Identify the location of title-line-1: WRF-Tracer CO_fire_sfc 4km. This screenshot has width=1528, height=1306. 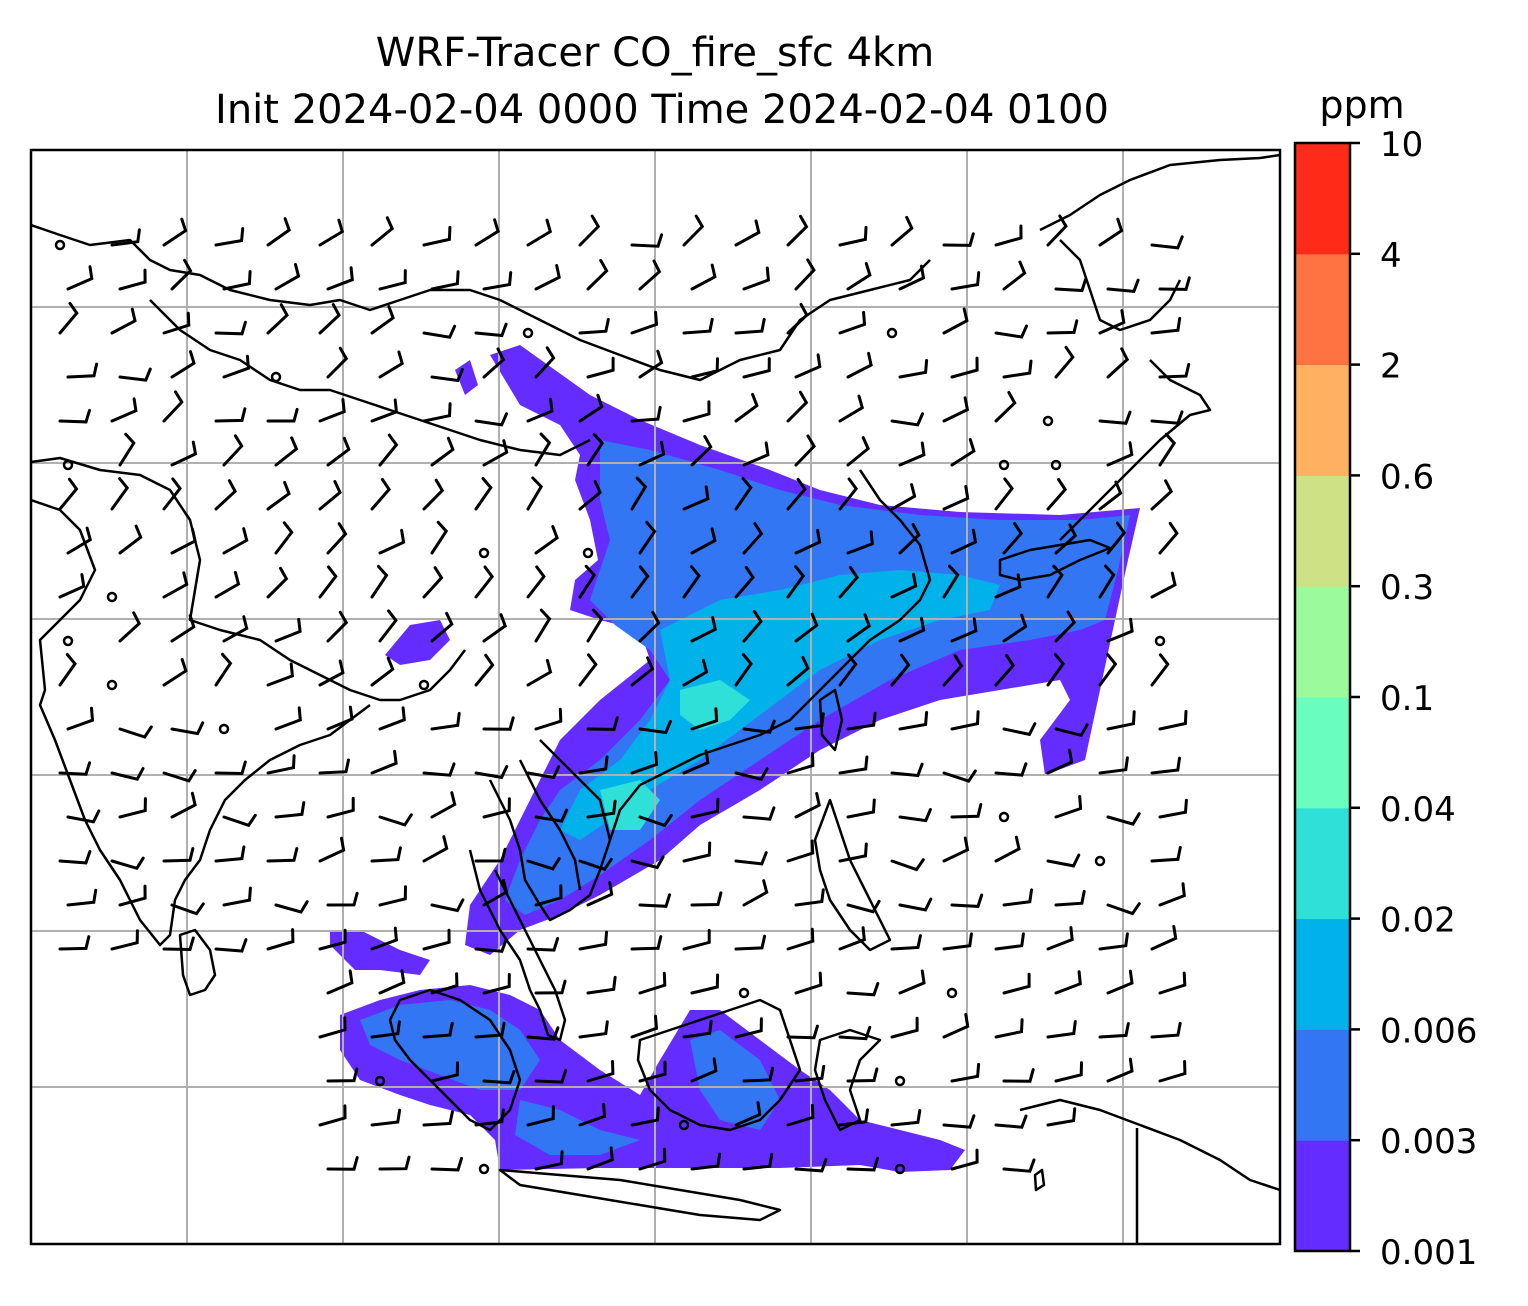
(655, 53).